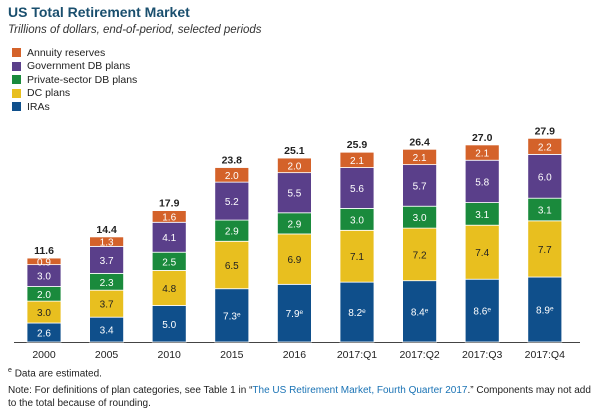  What do you see at coordinates (232, 201) in the screenshot?
I see `bar-segment-government-db-plans-2015` at bounding box center [232, 201].